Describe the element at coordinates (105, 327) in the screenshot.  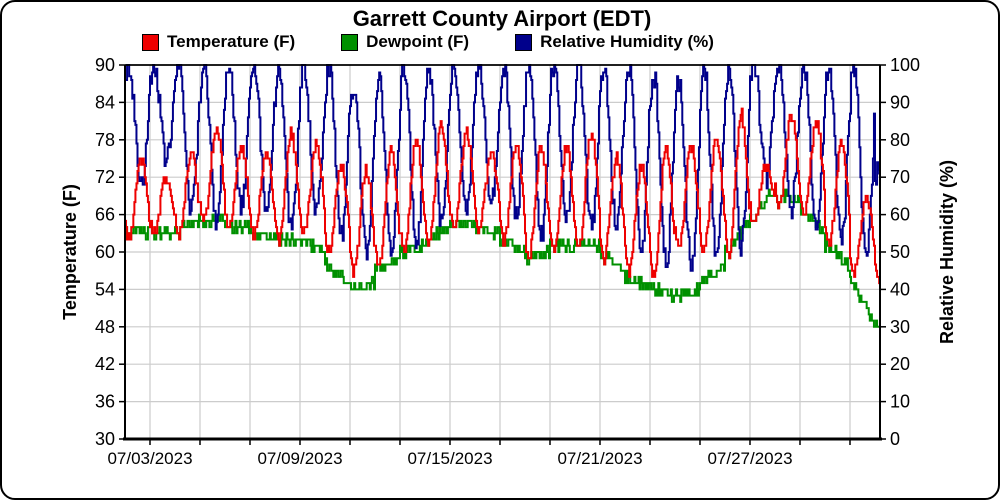
I see `left-axis-tick-label: 48` at that location.